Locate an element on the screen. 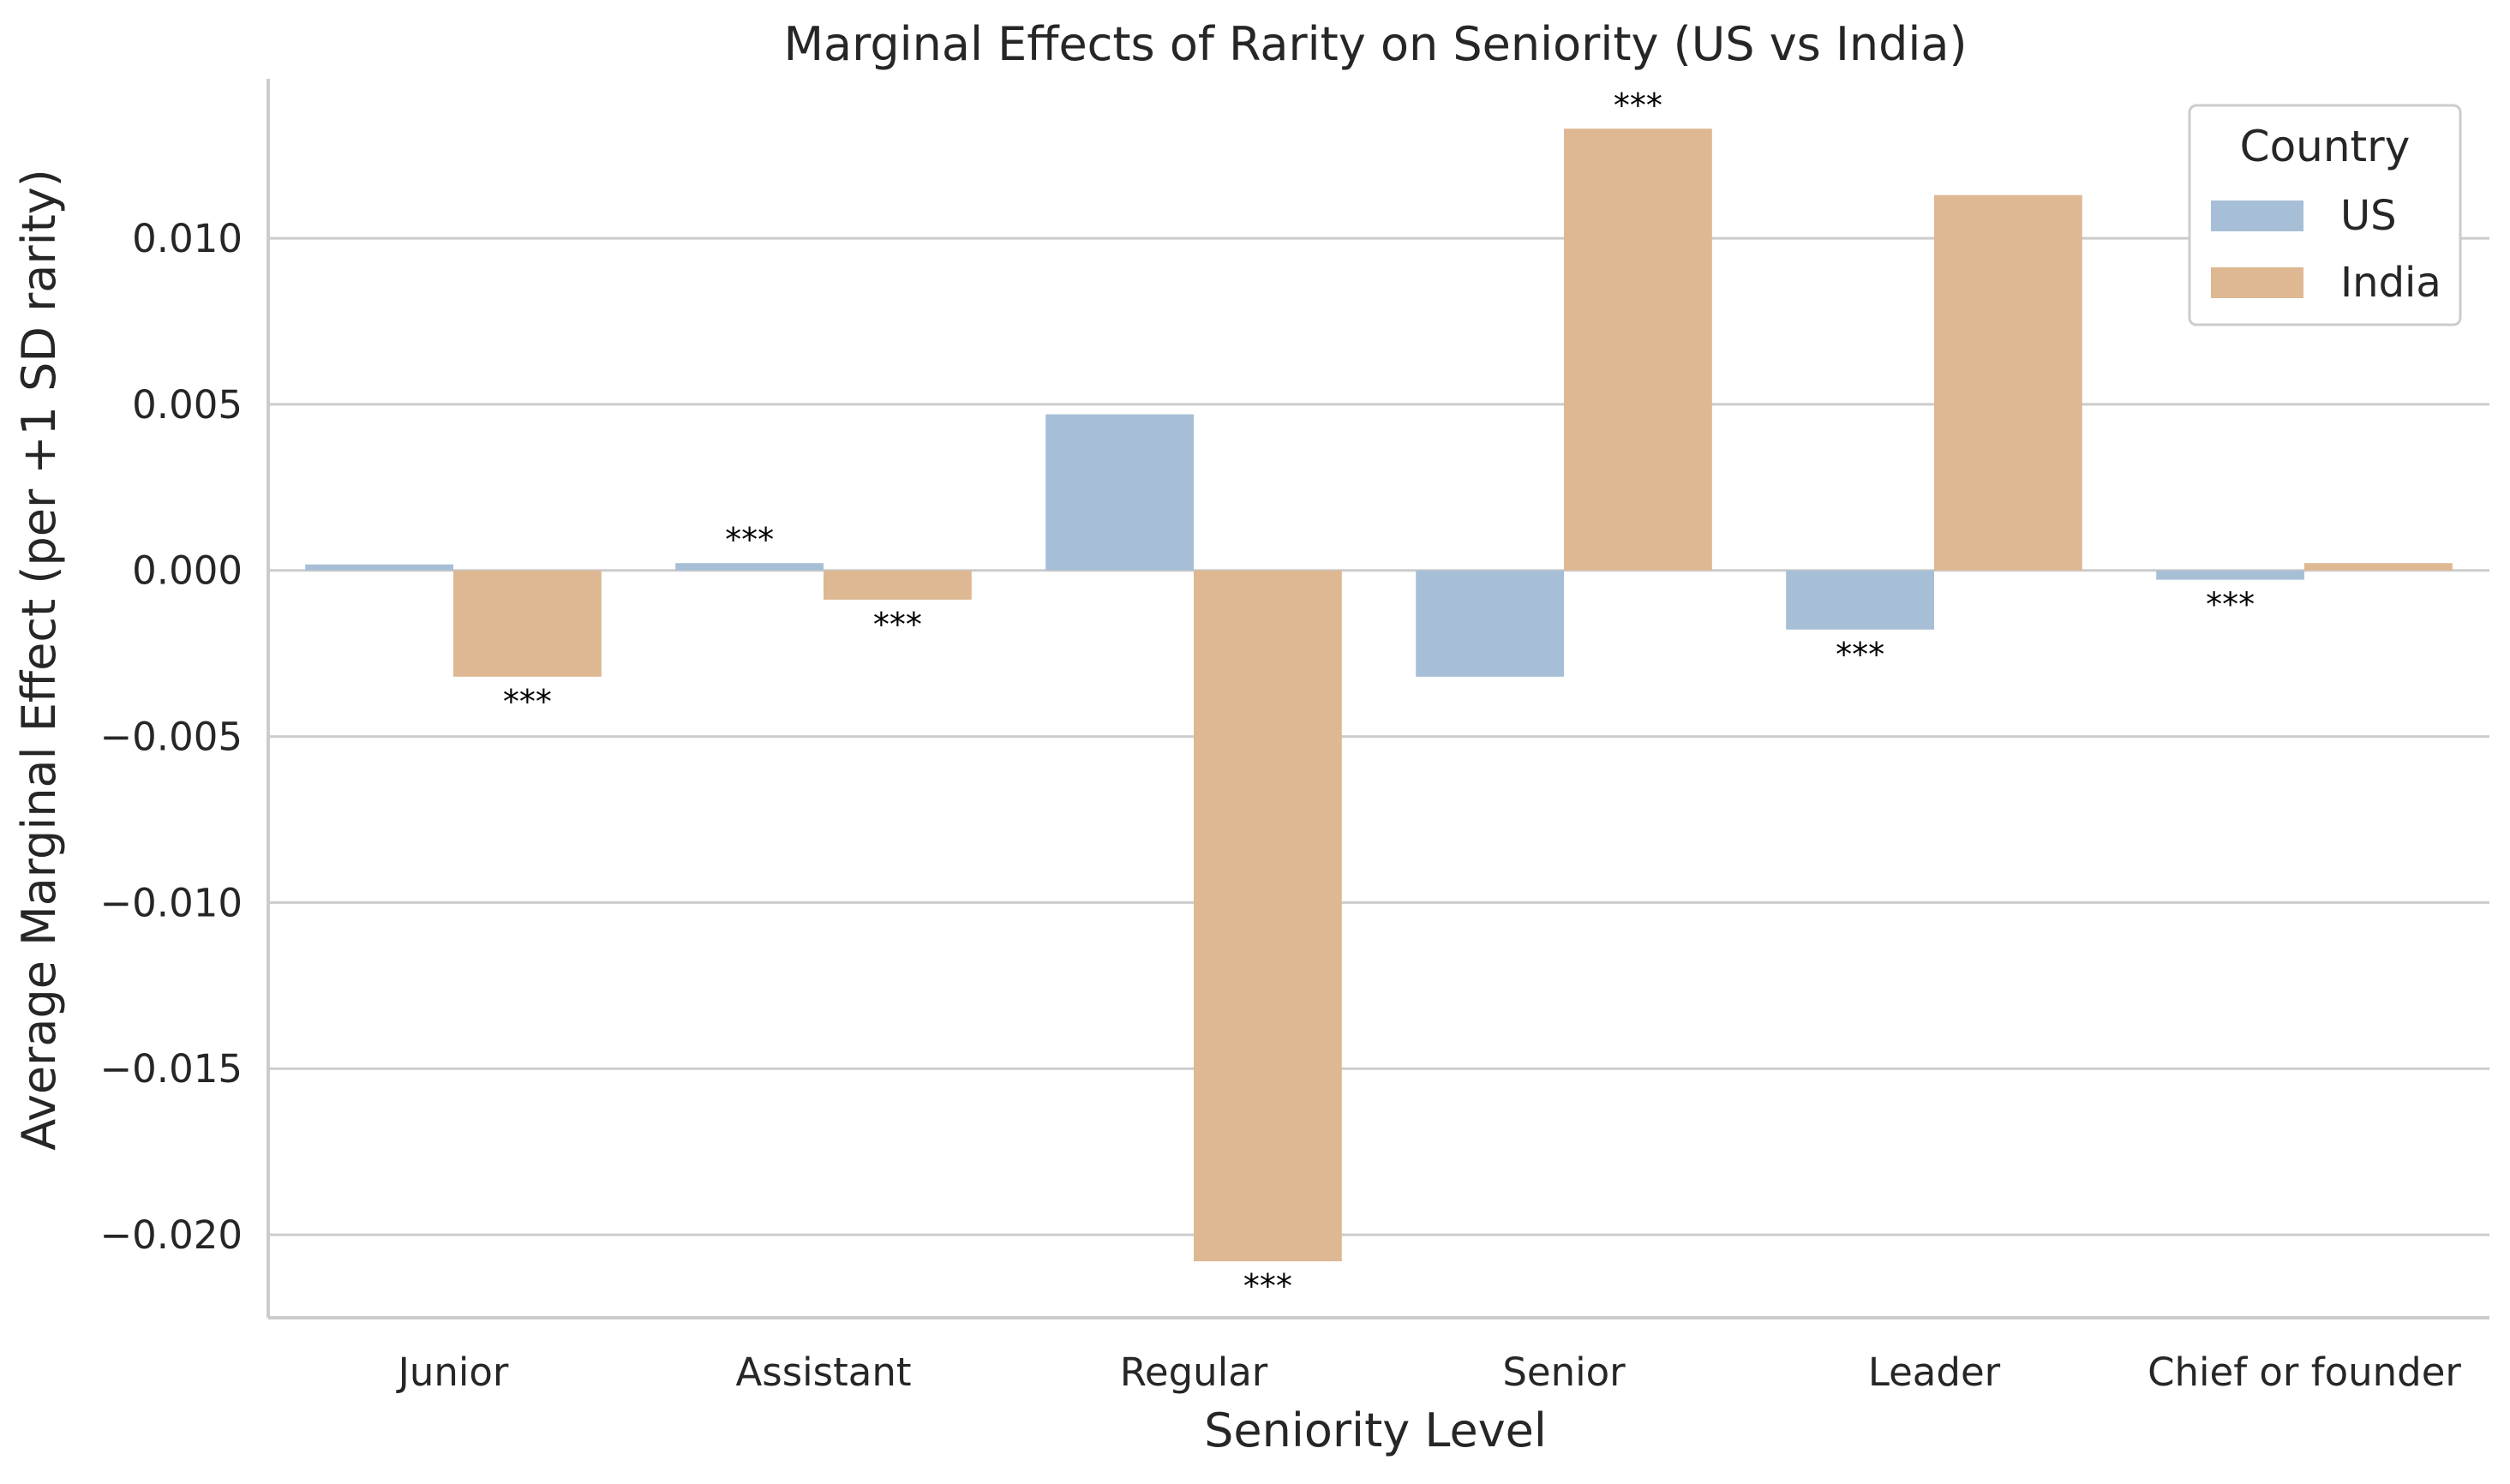  legend-label-us: US is located at coordinates (2368, 216).